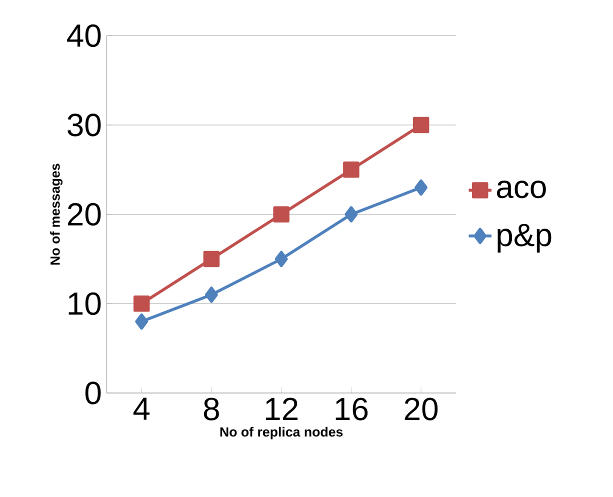  I want to click on y-tick-label: 20, so click(84, 214).